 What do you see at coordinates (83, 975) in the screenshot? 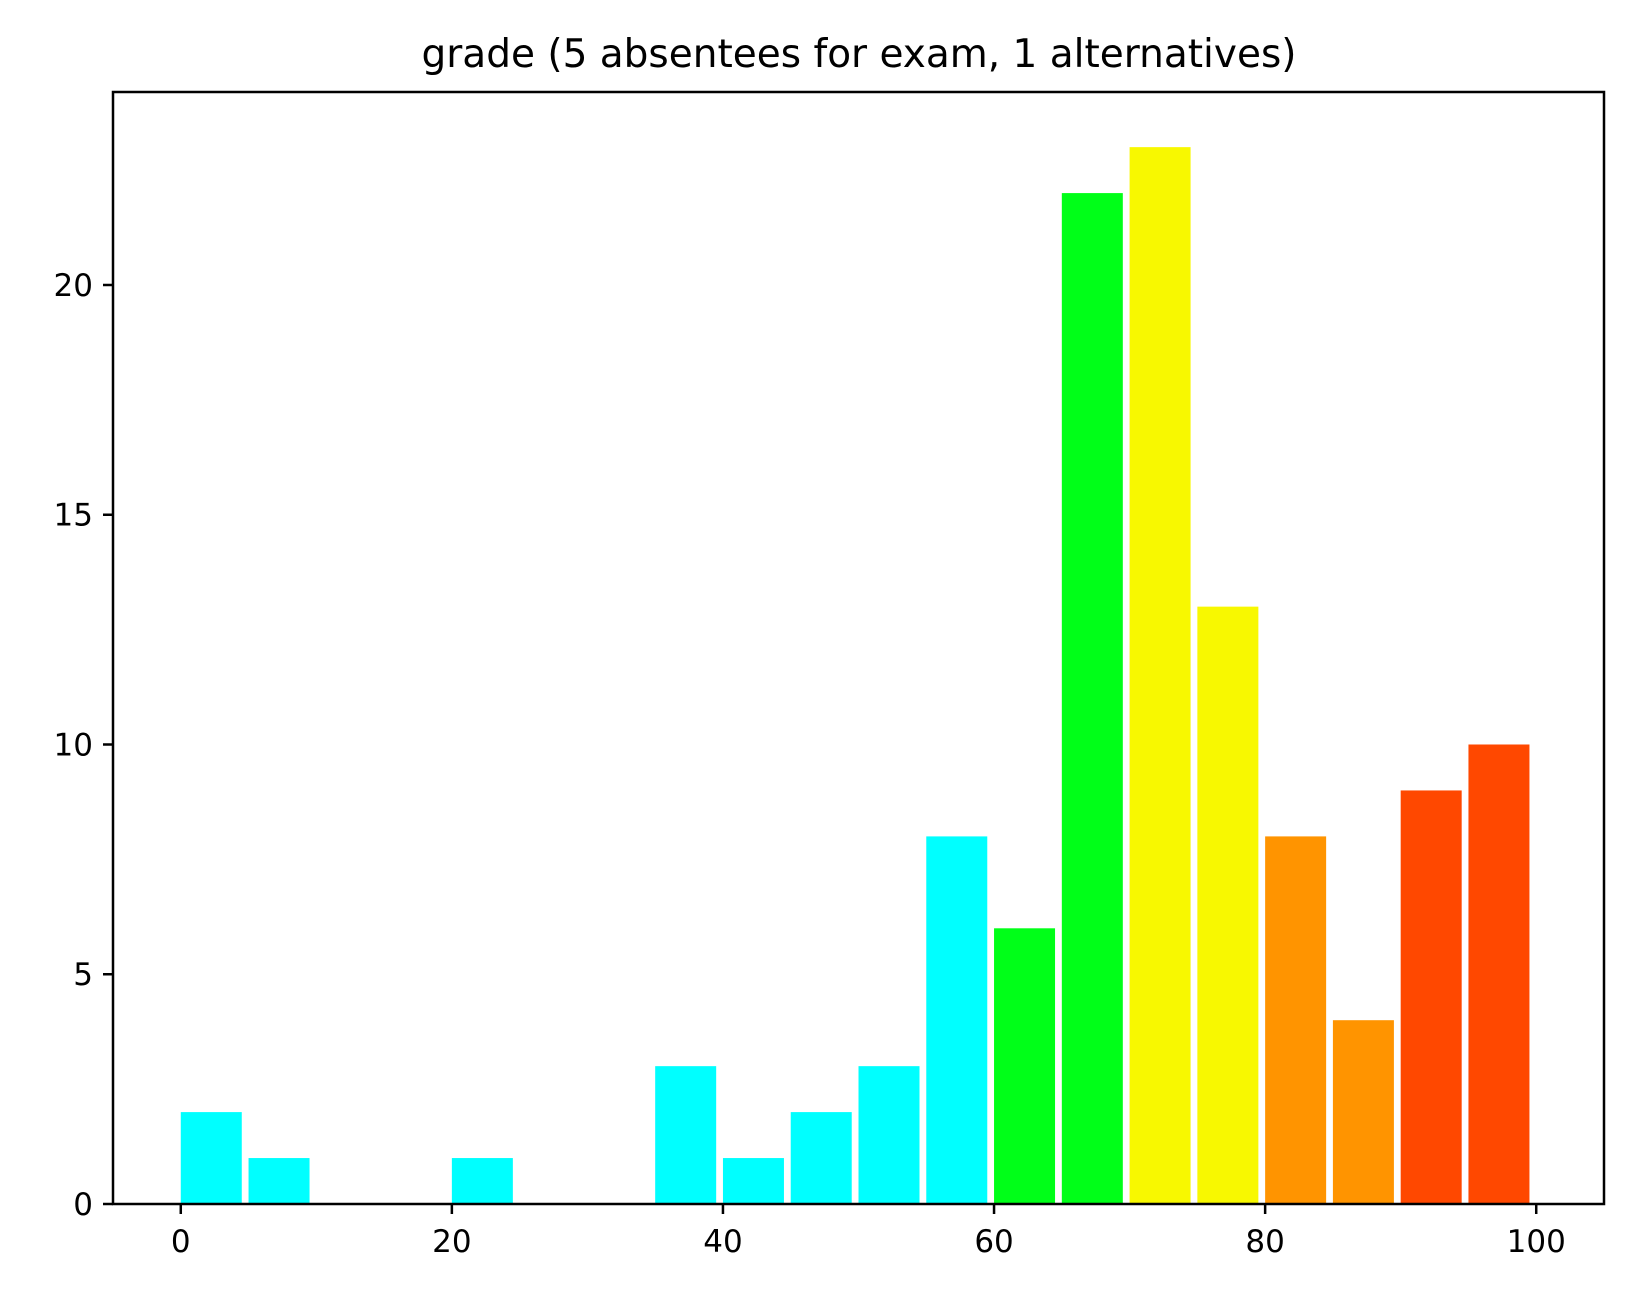
I see `y-tick-label-5: 5` at bounding box center [83, 975].